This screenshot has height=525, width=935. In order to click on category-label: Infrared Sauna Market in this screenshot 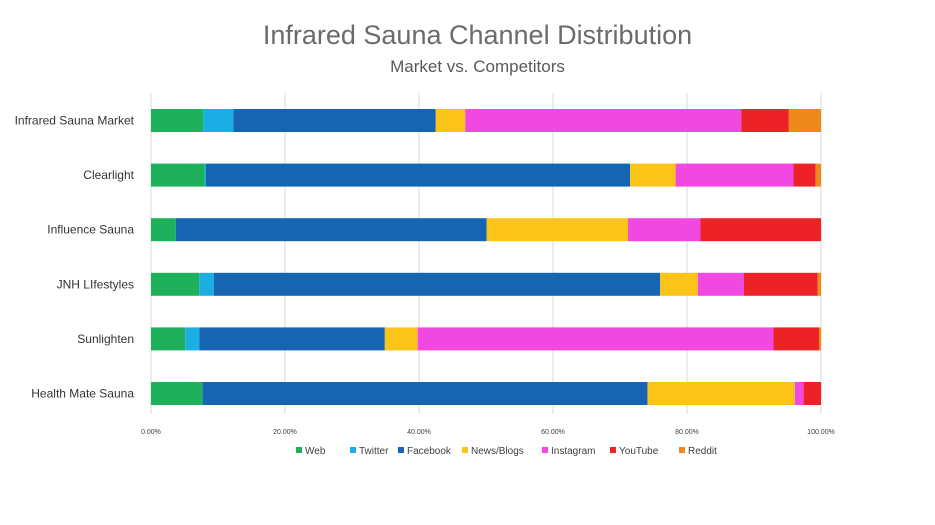, I will do `click(75, 121)`.